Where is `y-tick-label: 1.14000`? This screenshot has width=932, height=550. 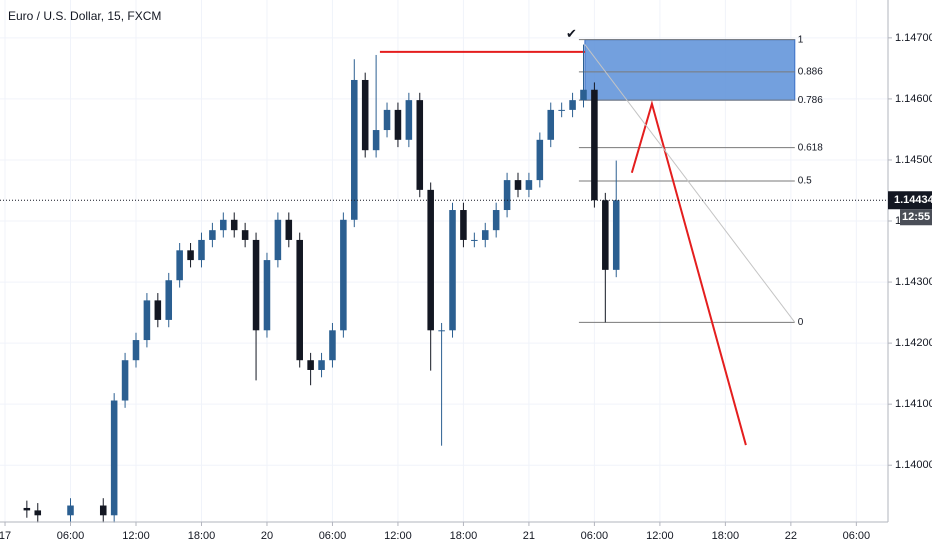 y-tick-label: 1.14000 is located at coordinates (913, 465).